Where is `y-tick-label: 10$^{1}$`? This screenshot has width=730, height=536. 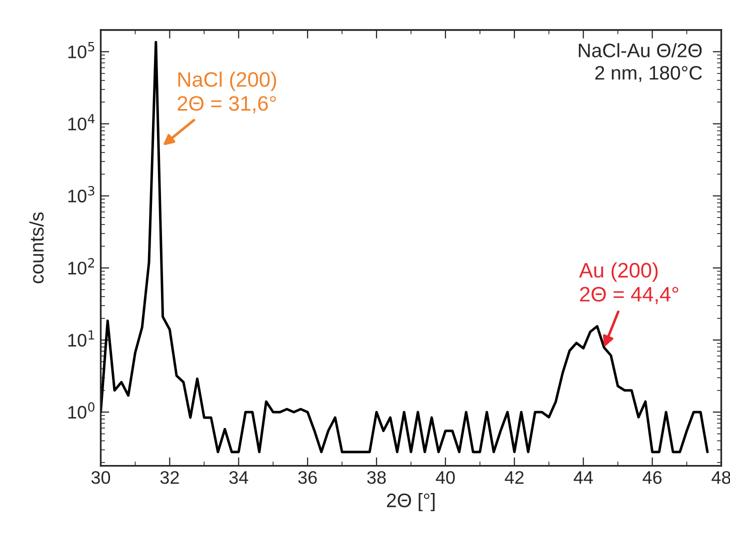 y-tick-label: 10$^{1}$ is located at coordinates (81, 338).